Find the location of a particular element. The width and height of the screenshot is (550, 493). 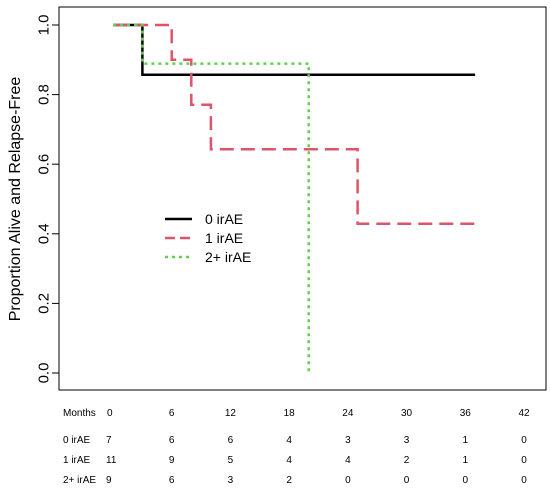

y-tick-label: 0.0 is located at coordinates (43, 373).